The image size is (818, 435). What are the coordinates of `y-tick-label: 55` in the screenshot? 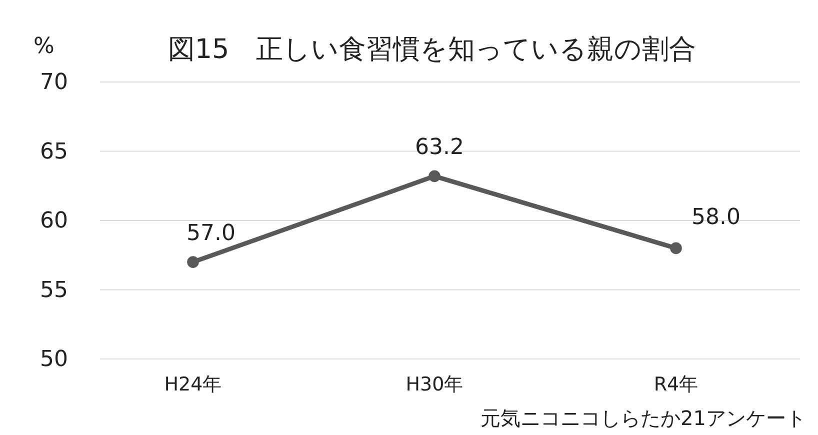 It's located at (54, 290).